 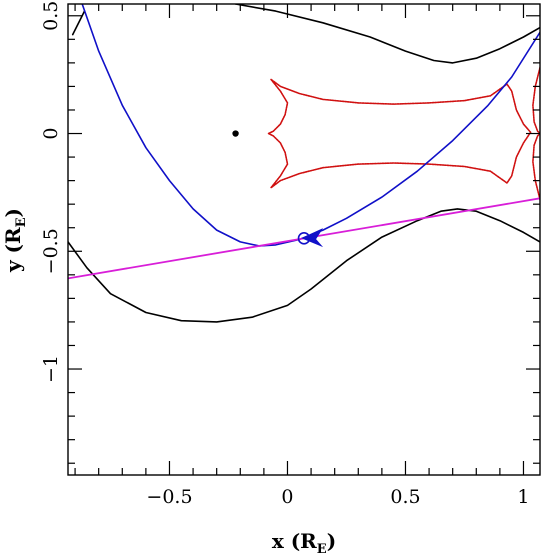 I want to click on y-tick-label: −0.5, so click(x=51, y=251).